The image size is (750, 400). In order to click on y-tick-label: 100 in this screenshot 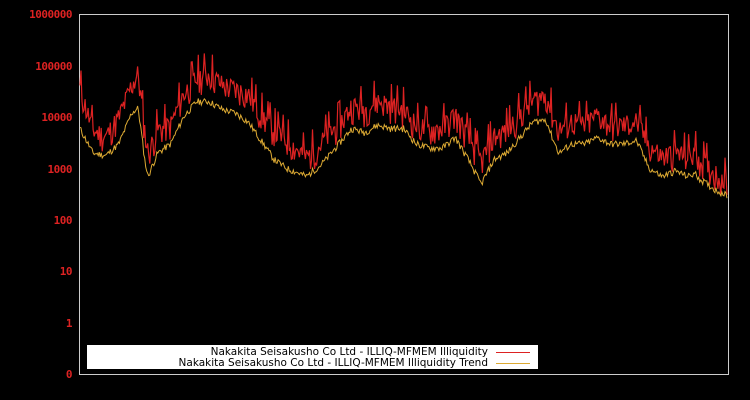, I will do `click(63, 220)`.